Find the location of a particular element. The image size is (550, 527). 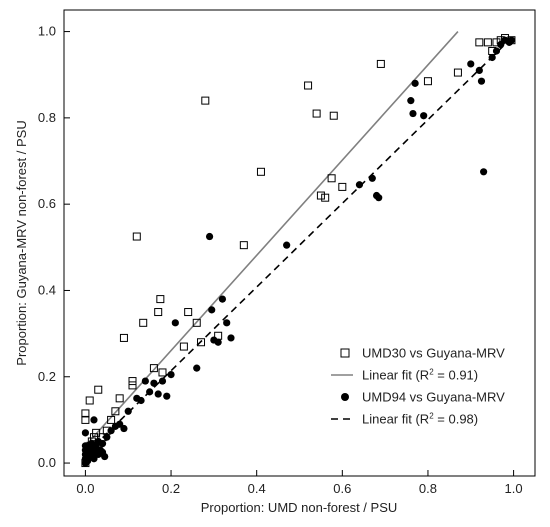

x-tick-label: 0.2 is located at coordinates (171, 488).